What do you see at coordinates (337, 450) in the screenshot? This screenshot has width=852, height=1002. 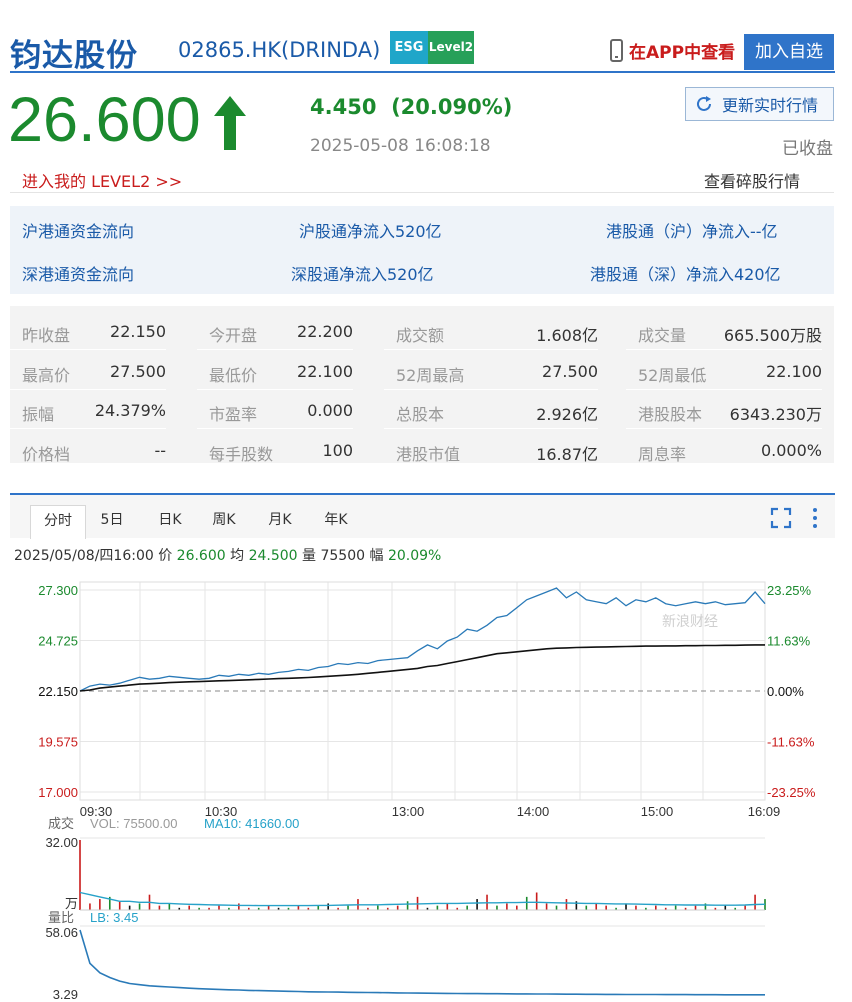 I see `stat-value: 100` at bounding box center [337, 450].